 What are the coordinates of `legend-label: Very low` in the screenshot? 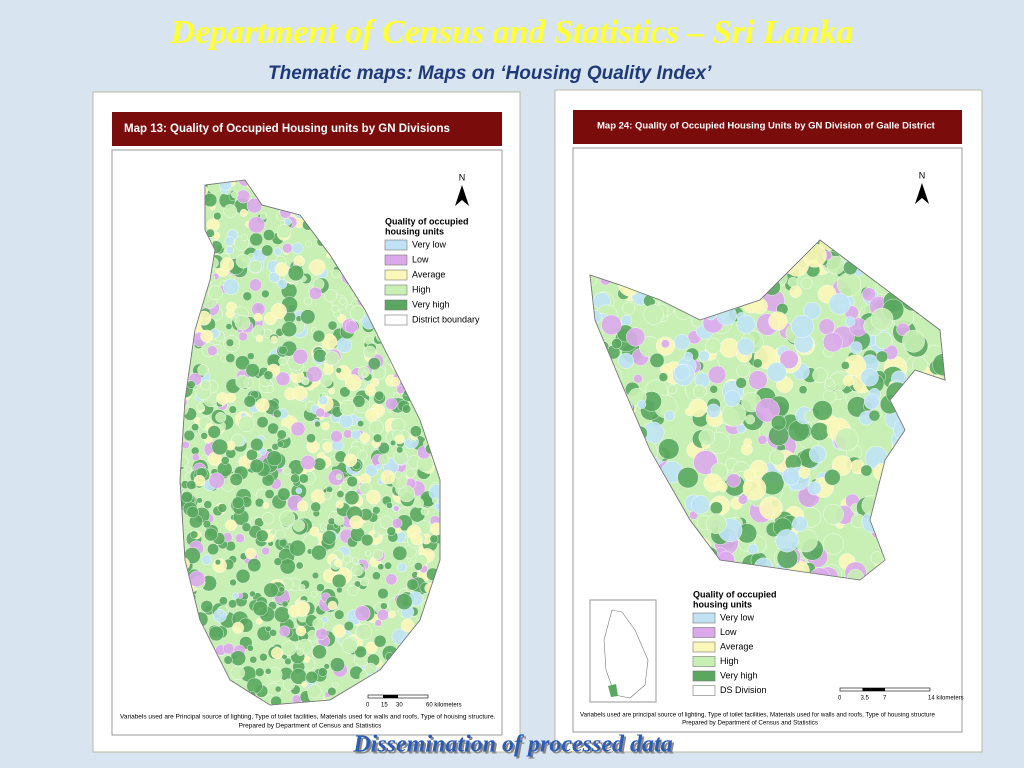 It's located at (737, 617).